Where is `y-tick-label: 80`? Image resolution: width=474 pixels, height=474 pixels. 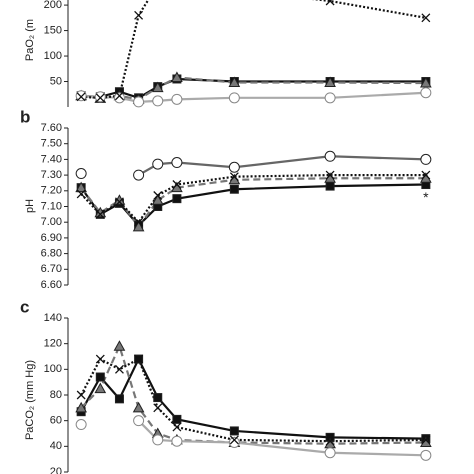 y-tick-label: 80 is located at coordinates (56, 395).